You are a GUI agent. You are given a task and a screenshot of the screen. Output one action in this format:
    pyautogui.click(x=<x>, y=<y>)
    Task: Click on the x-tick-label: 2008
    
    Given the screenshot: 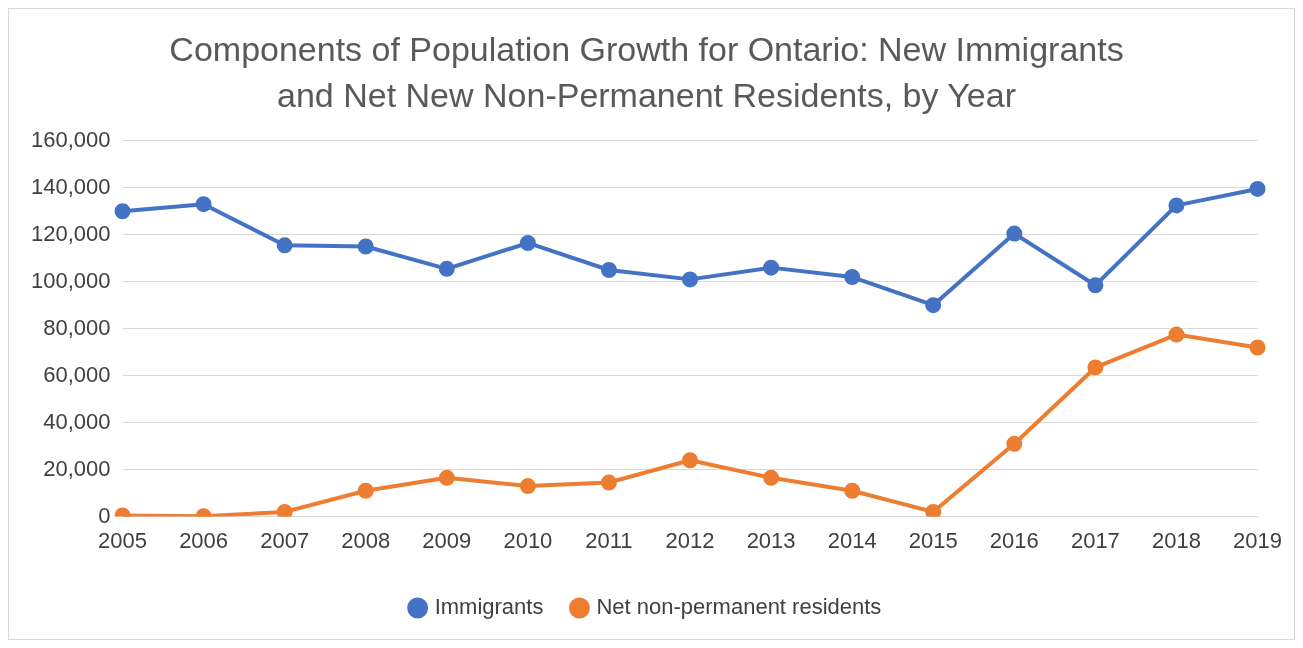 What is the action you would take?
    pyautogui.click(x=366, y=540)
    